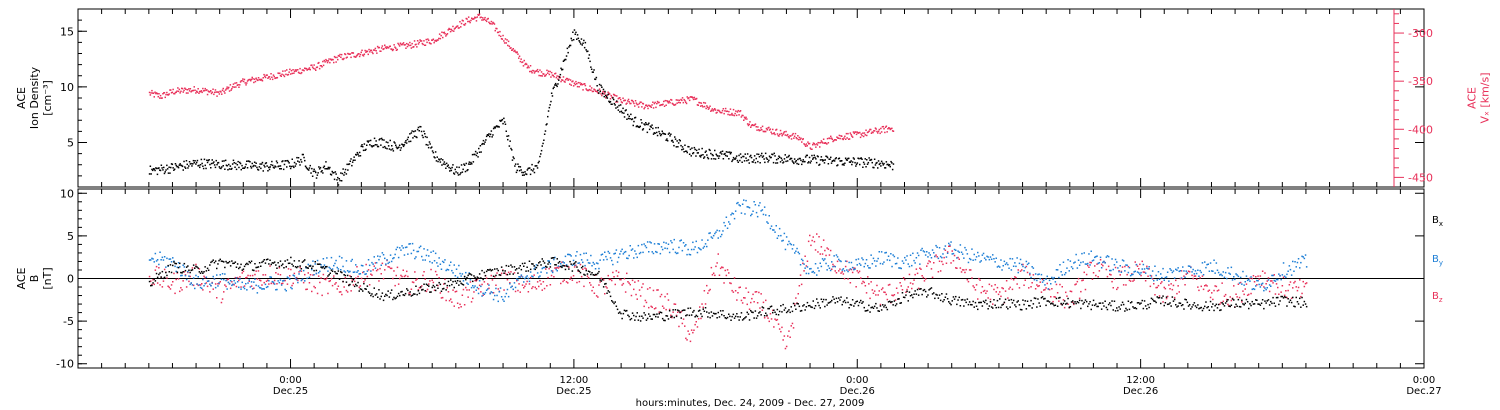  Describe the element at coordinates (67, 31) in the screenshot. I see `y-tick-label: 15` at that location.